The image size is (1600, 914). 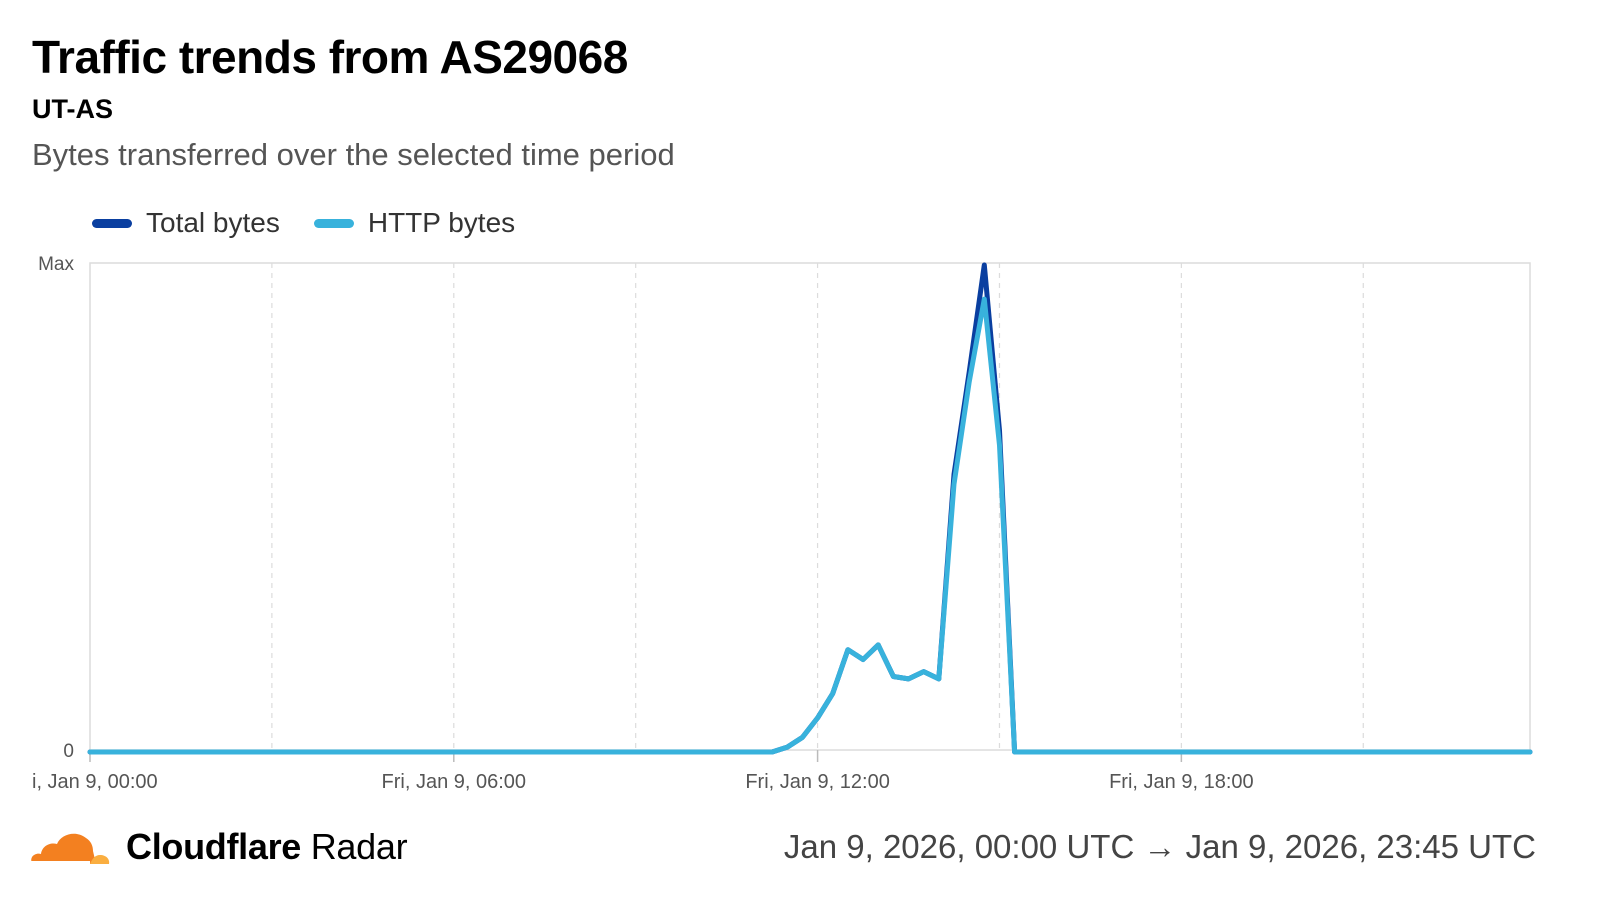 I want to click on chart-title: Traffic trends from AS29068, so click(x=330, y=57).